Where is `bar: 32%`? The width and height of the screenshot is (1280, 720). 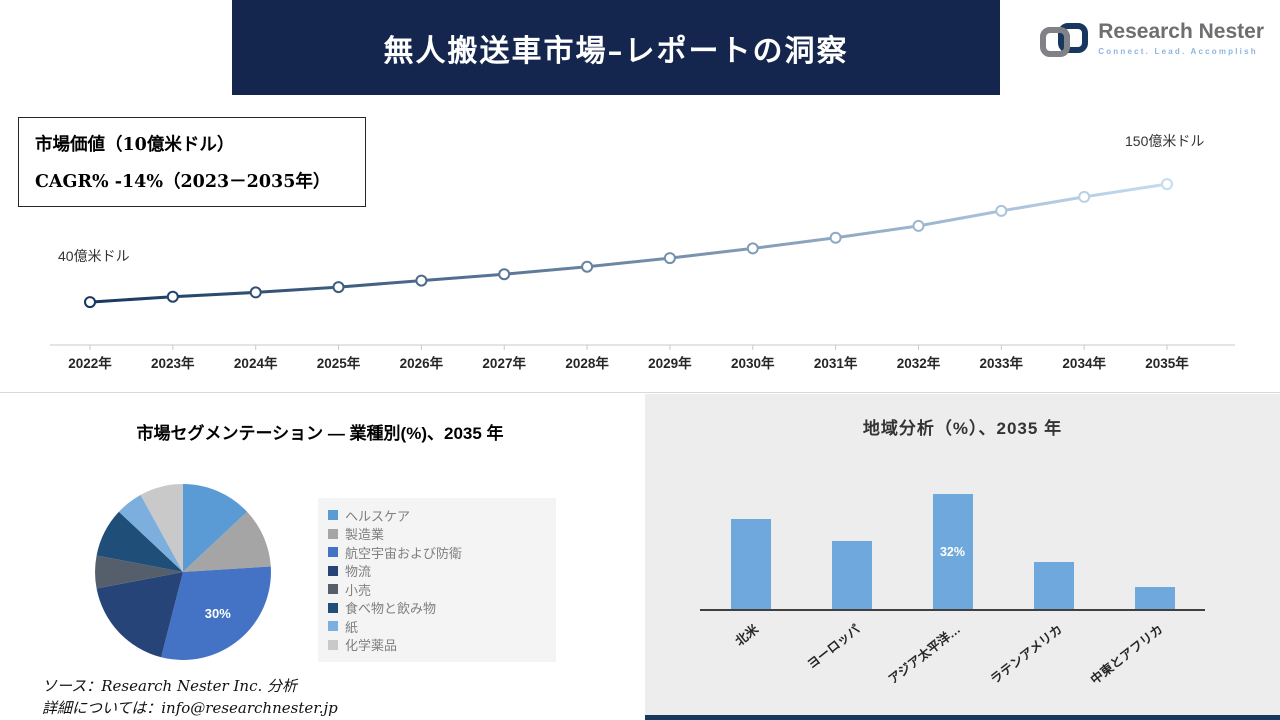
bar: 32% is located at coordinates (952, 551).